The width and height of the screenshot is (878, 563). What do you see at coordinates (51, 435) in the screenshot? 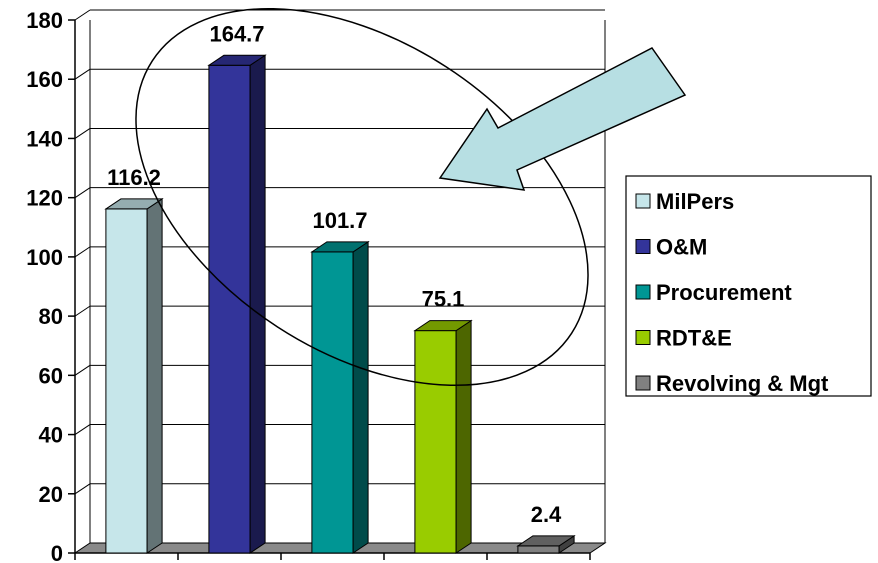
I see `y-tick-label: 40` at bounding box center [51, 435].